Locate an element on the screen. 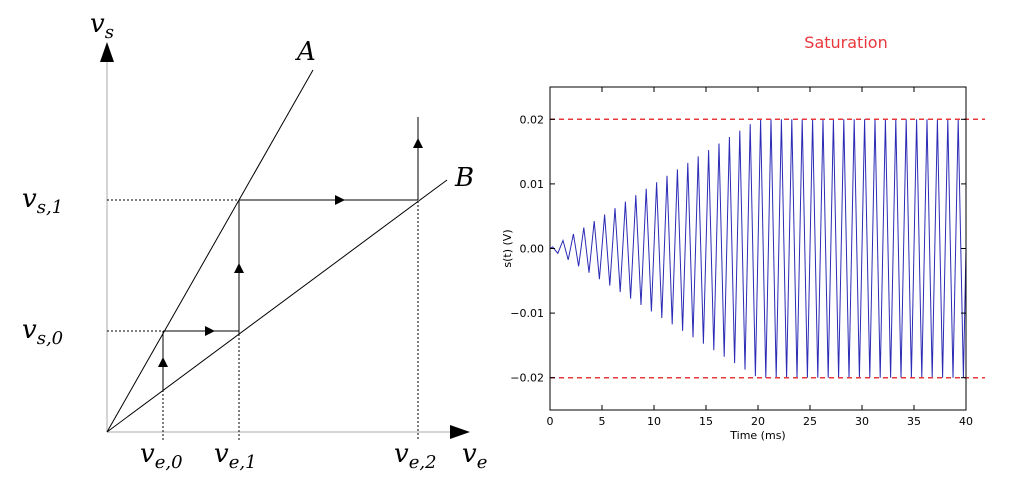 The height and width of the screenshot is (484, 1018). level-label: ve,1 is located at coordinates (235, 456).